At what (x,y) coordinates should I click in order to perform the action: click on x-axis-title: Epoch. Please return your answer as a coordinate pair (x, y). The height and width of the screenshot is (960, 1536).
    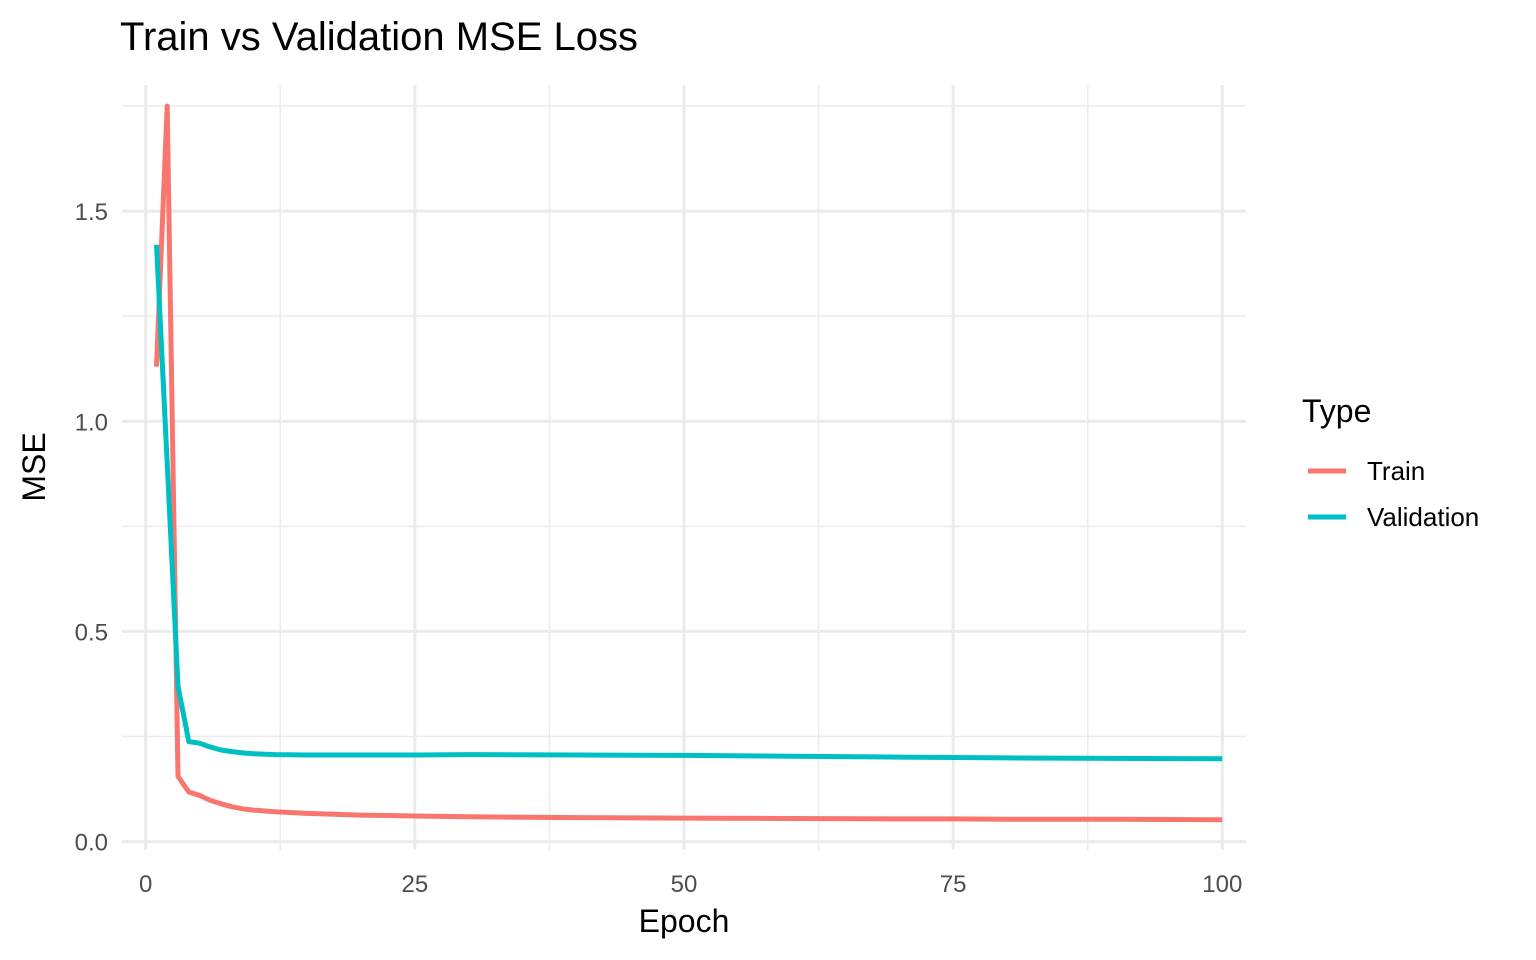
    Looking at the image, I should click on (684, 921).